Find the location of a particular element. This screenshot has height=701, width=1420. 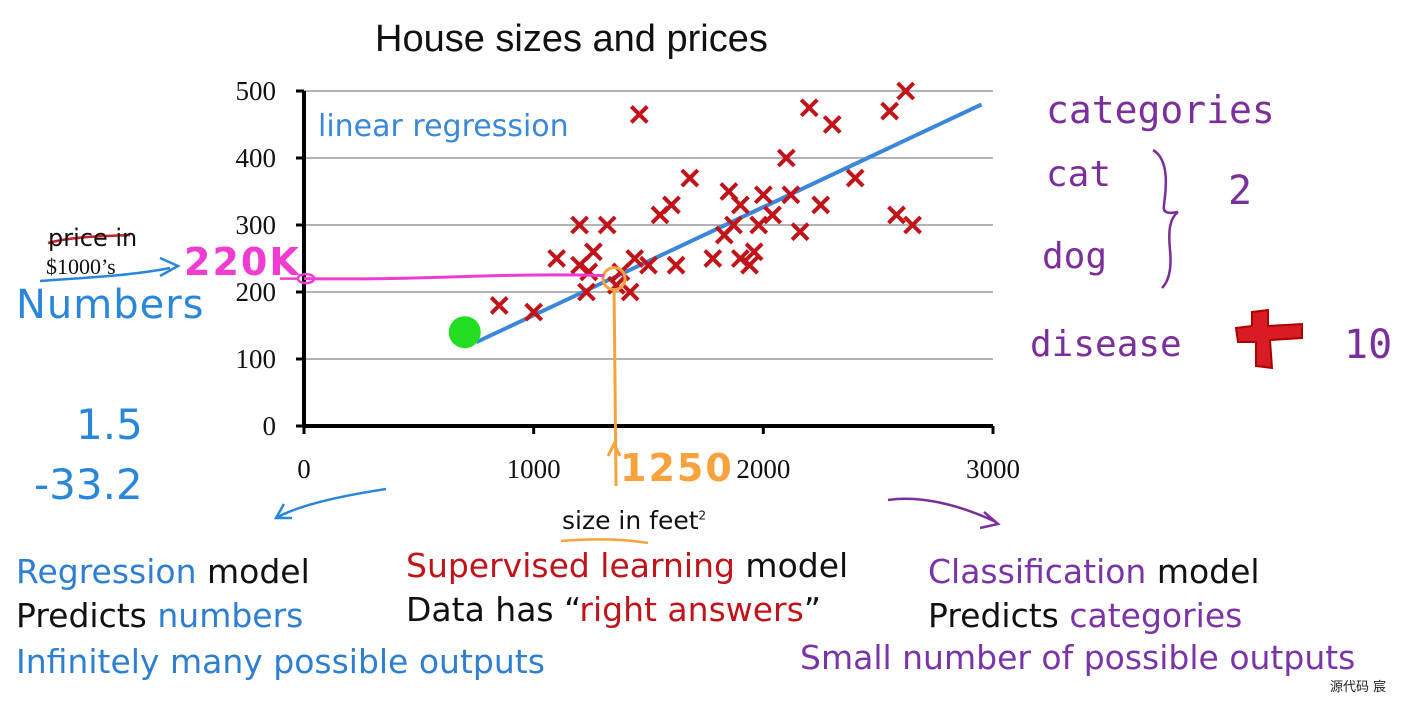

y-tick-label: 100 is located at coordinates (256, 359).